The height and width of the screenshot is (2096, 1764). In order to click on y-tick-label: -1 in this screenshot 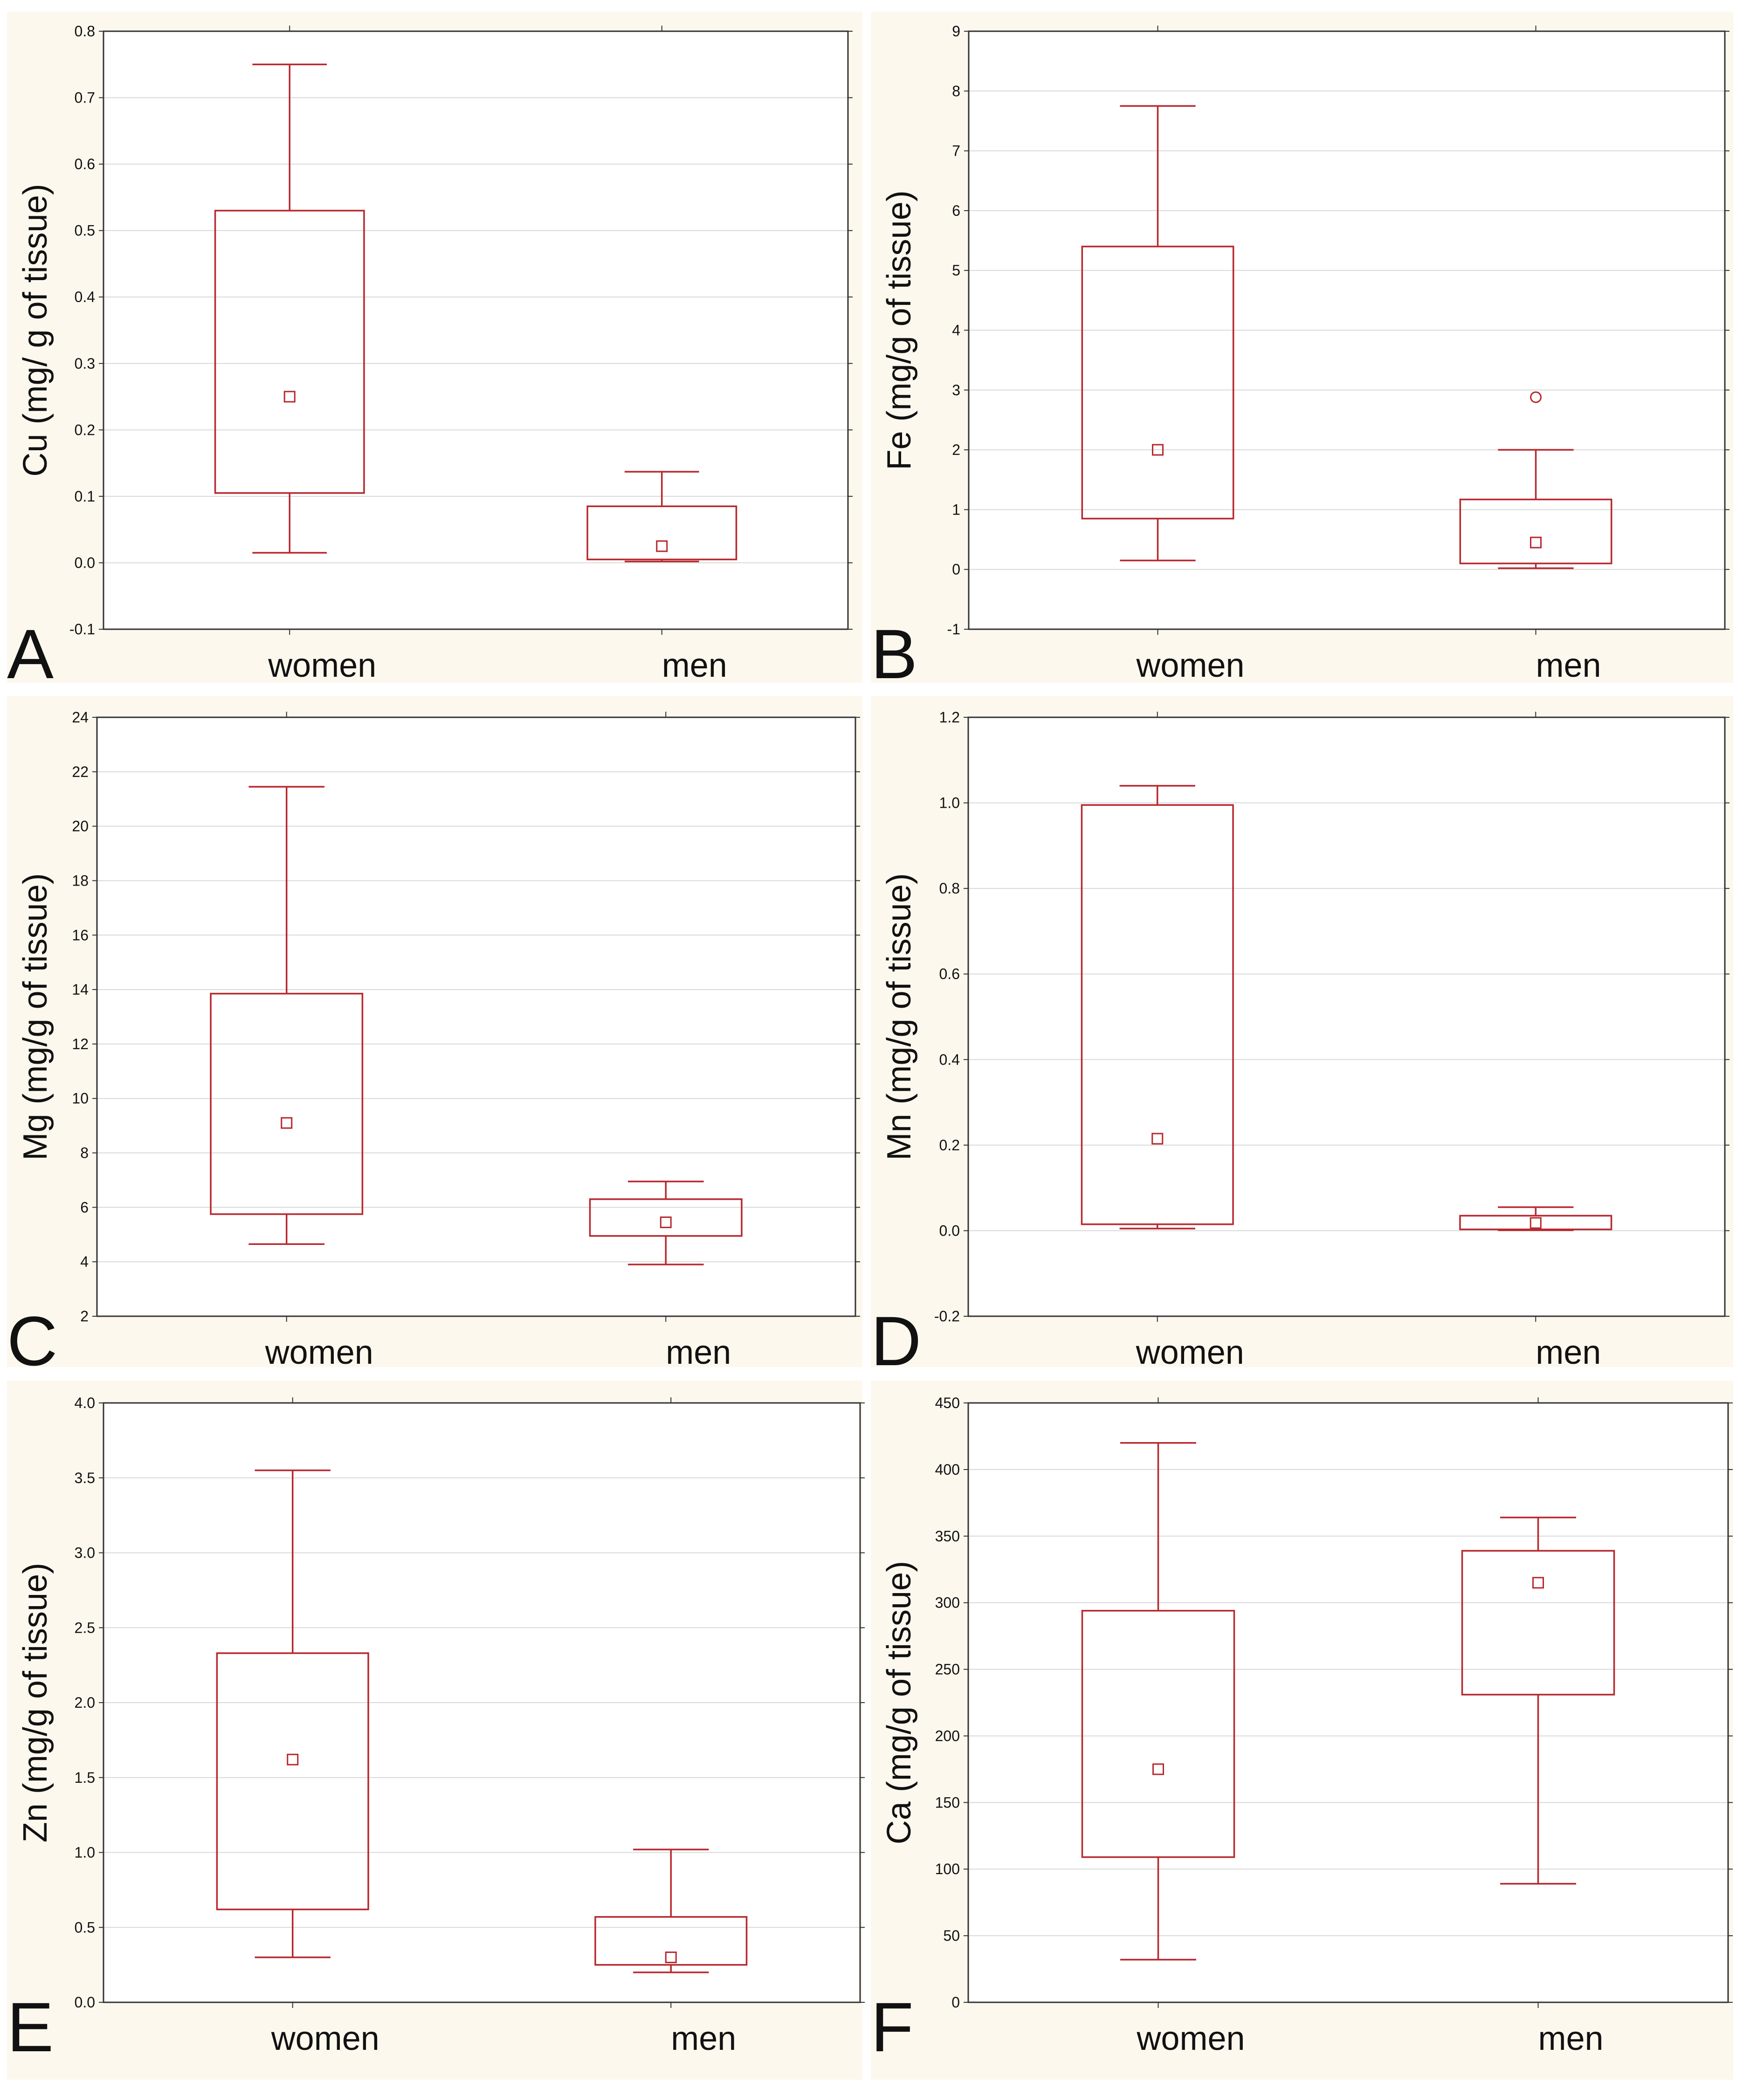, I will do `click(953, 629)`.